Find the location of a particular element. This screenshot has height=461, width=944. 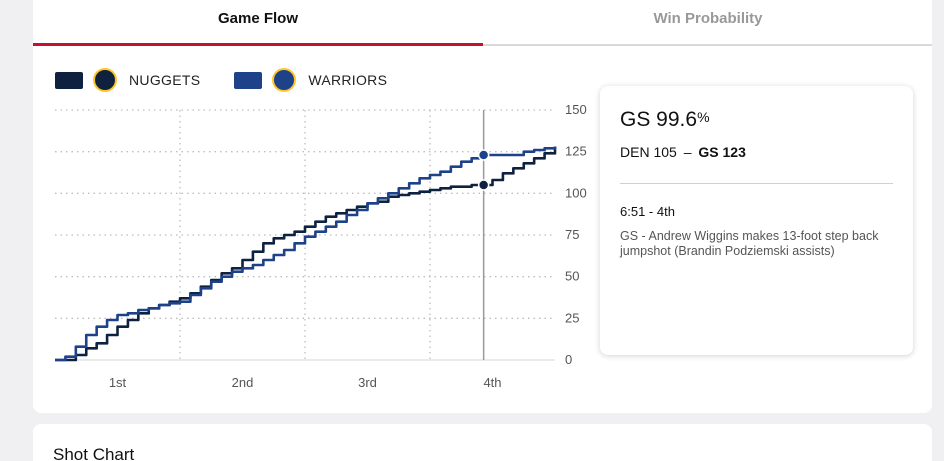

legend-label-warriors: WARRIORS is located at coordinates (348, 80).